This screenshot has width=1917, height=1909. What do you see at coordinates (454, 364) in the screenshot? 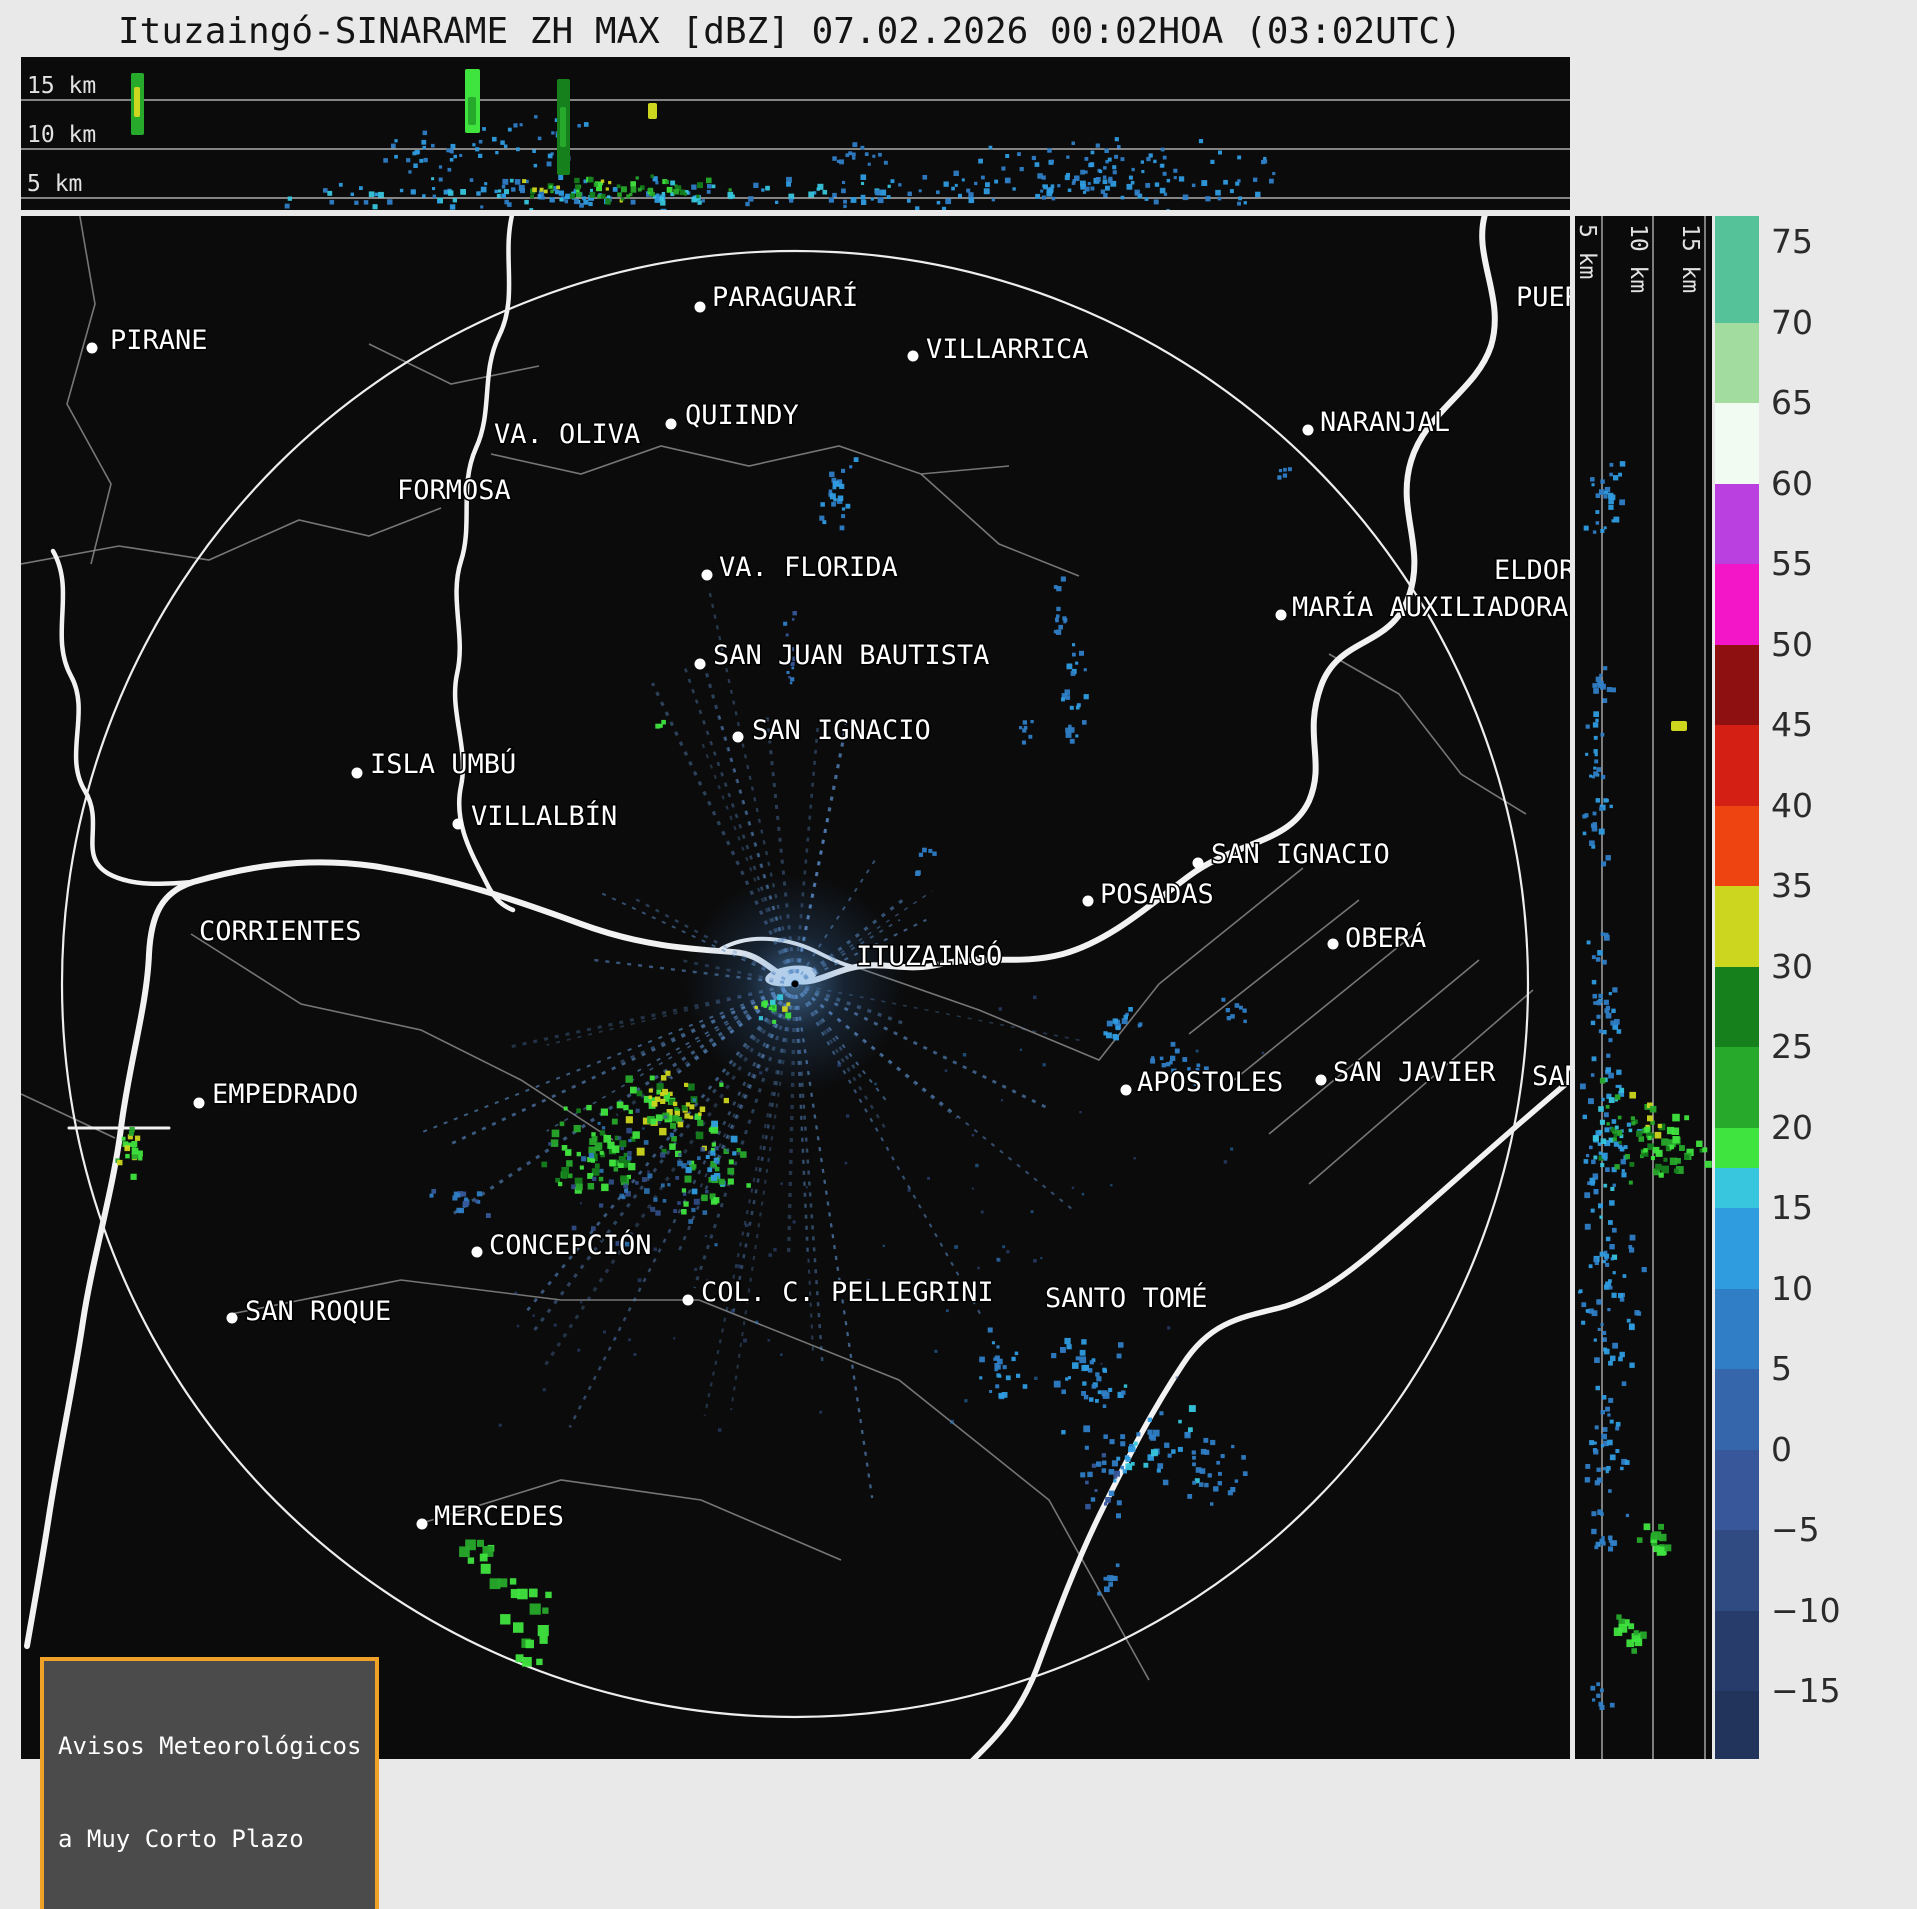
I see `boundary-path` at bounding box center [454, 364].